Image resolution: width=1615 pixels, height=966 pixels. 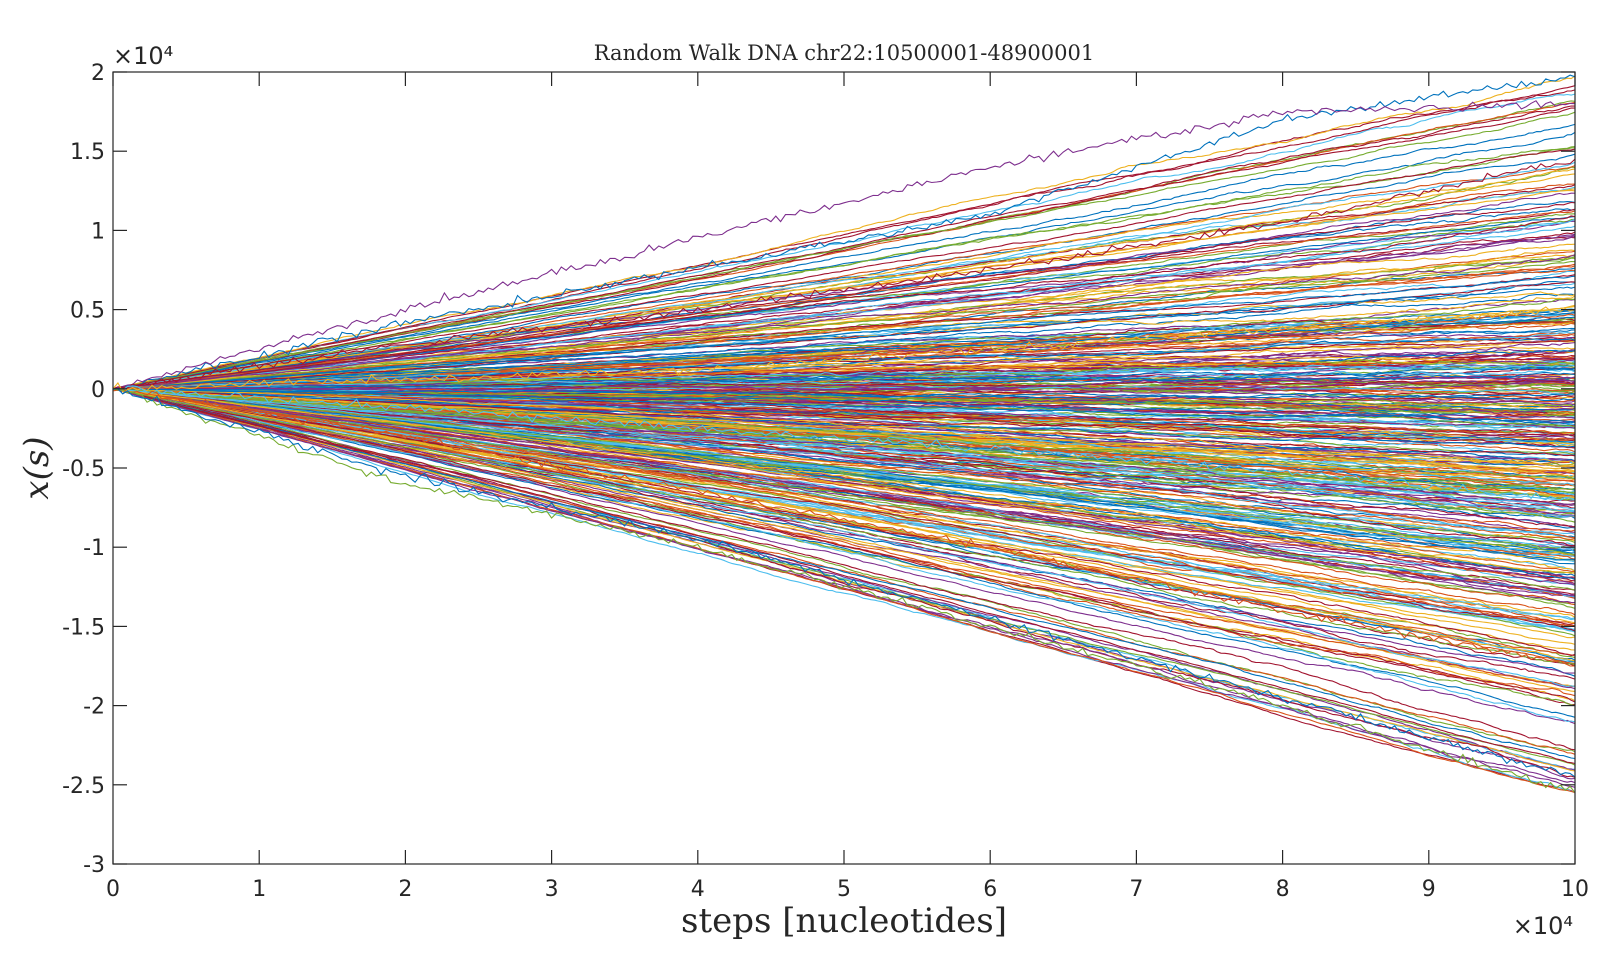 What do you see at coordinates (1575, 889) in the screenshot?
I see `x-tick-label: 10` at bounding box center [1575, 889].